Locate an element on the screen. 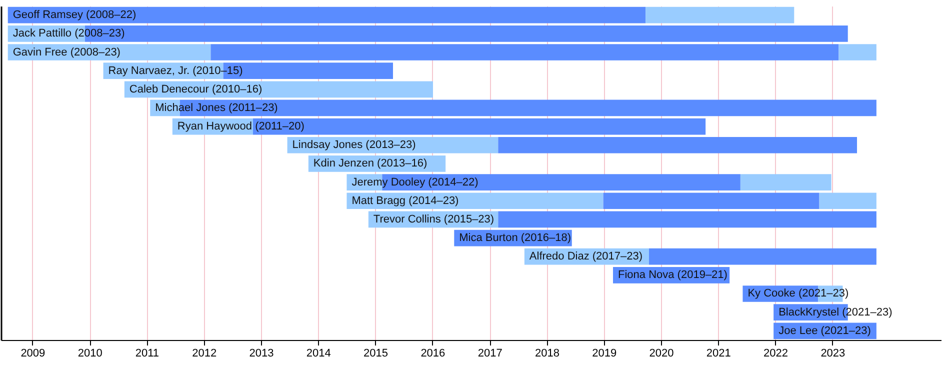 Image resolution: width=950 pixels, height=365 pixels. x-tick-label: 2021 is located at coordinates (718, 354).